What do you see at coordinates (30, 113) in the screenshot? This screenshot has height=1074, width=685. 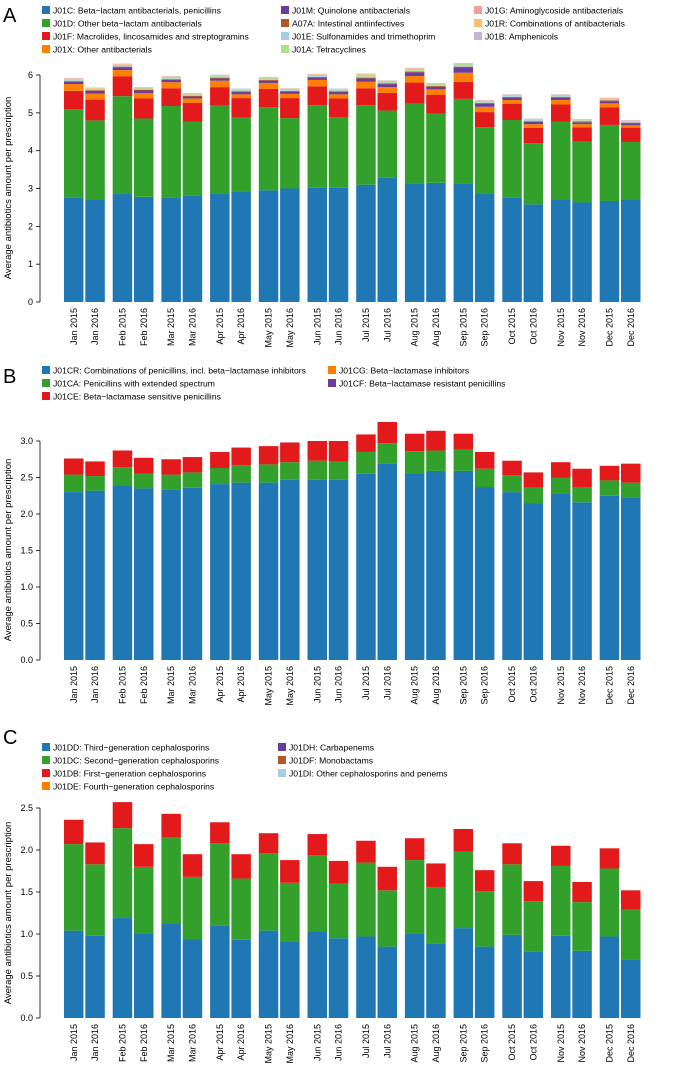 I see `y-tick-label: 5` at bounding box center [30, 113].